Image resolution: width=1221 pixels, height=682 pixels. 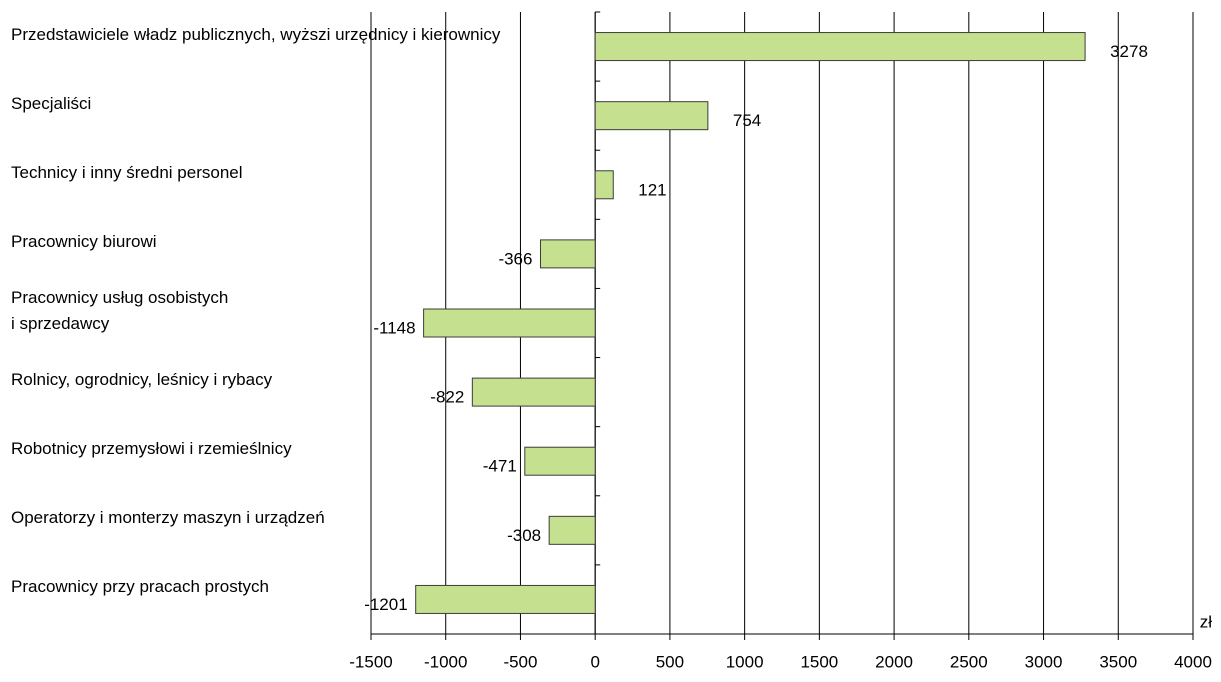 What do you see at coordinates (142, 380) in the screenshot?
I see `y-tick-label: Rolnicy, ogrodnicy, leśnicy i rybacy` at bounding box center [142, 380].